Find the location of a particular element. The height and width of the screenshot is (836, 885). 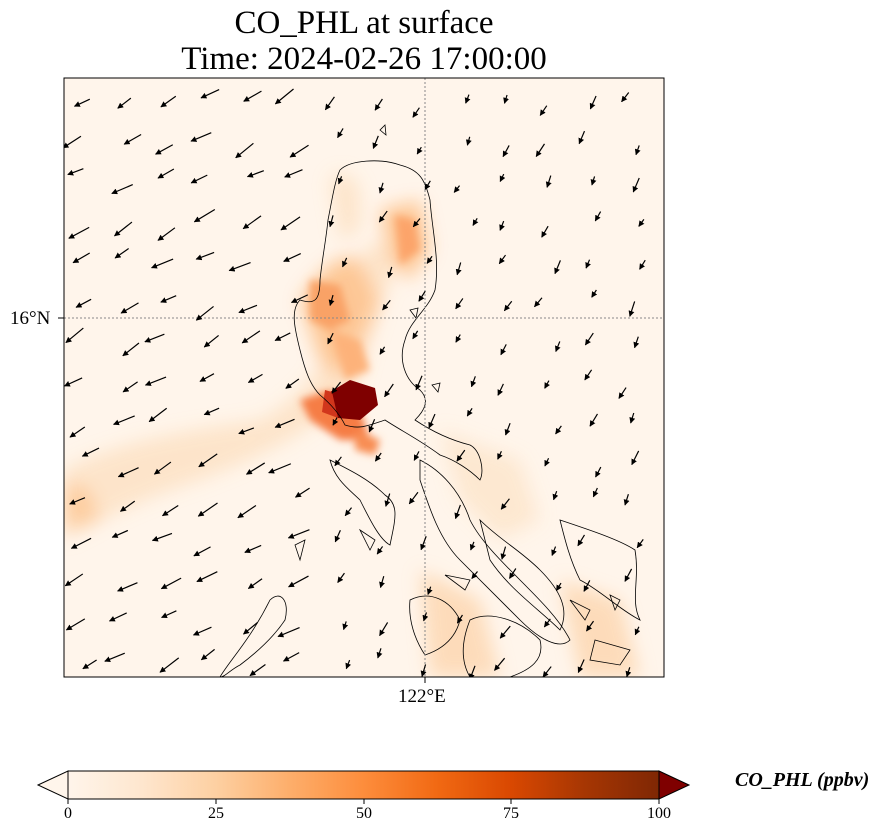

colorbar-label: CO_PHL (ppbv) is located at coordinates (802, 780).